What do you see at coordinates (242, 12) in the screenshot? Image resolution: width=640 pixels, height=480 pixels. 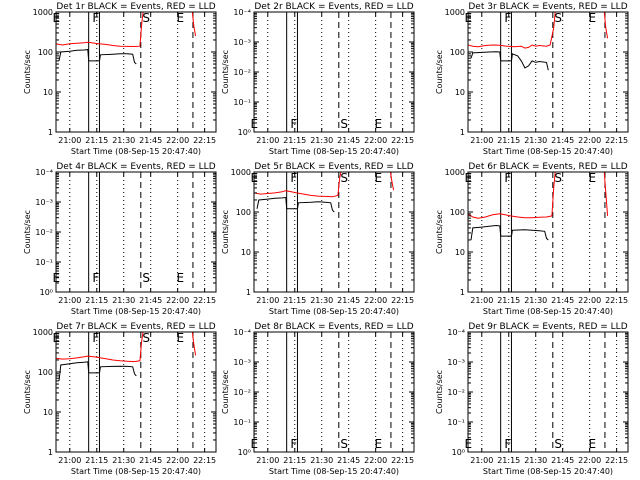 I see `y-tick-label: 10⁻⁴` at bounding box center [242, 12].